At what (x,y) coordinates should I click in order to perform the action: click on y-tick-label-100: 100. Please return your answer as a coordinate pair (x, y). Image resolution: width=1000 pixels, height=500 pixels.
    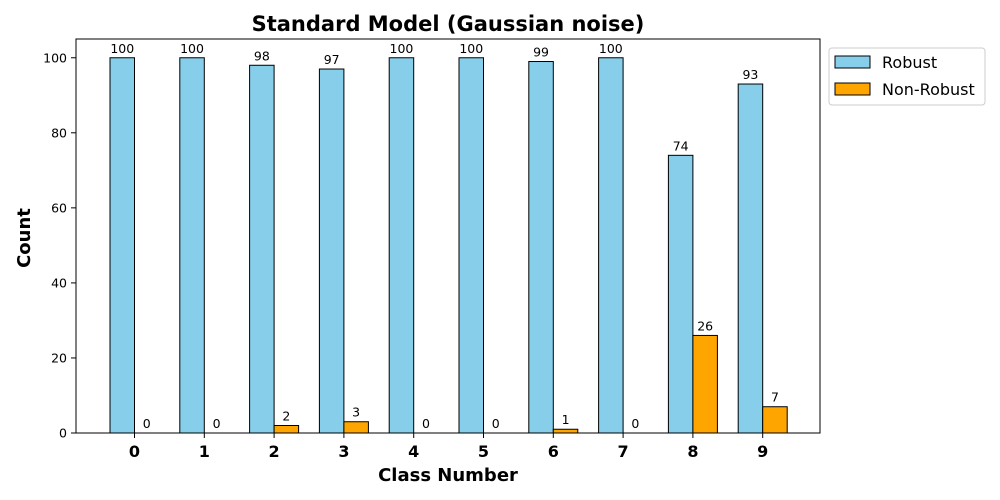
    Looking at the image, I should click on (55, 57).